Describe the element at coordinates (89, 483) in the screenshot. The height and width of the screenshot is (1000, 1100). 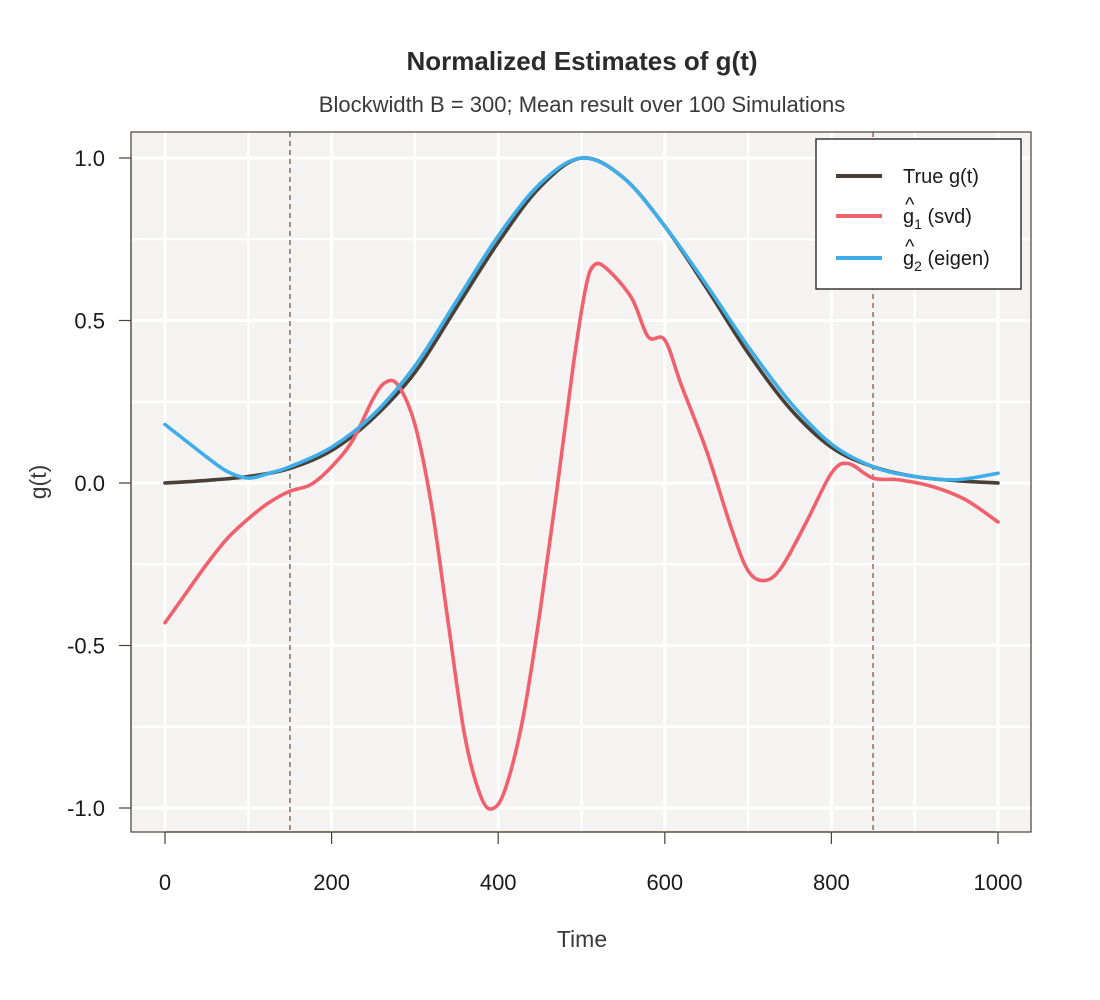
I see `y-tick-label: 0.0` at that location.